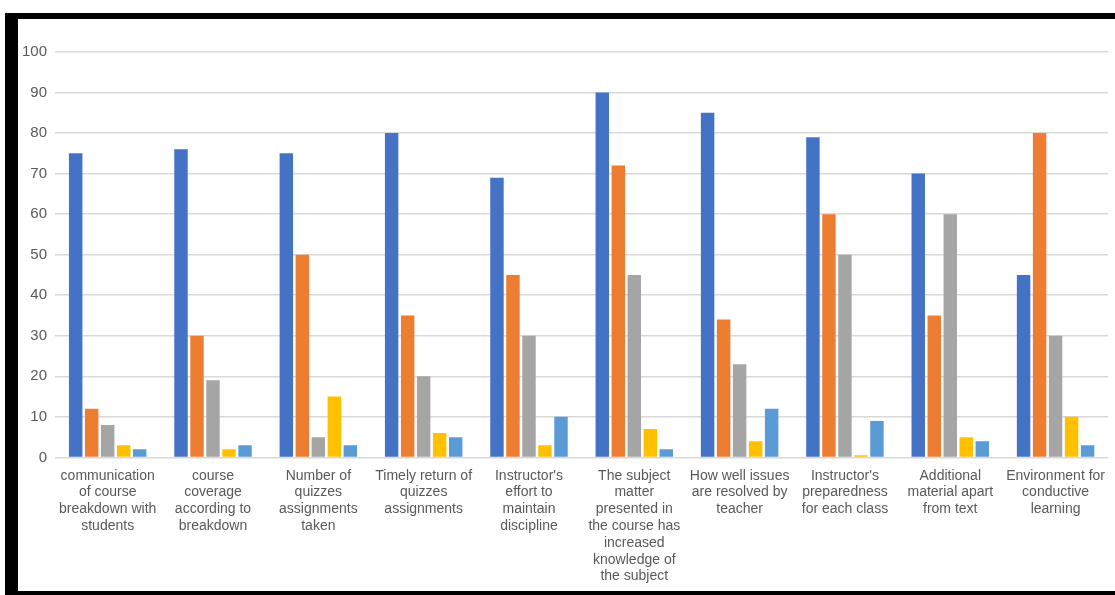 Image resolution: width=1115 pixels, height=595 pixels. Describe the element at coordinates (39, 415) in the screenshot. I see `y-tick-label: 10` at that location.